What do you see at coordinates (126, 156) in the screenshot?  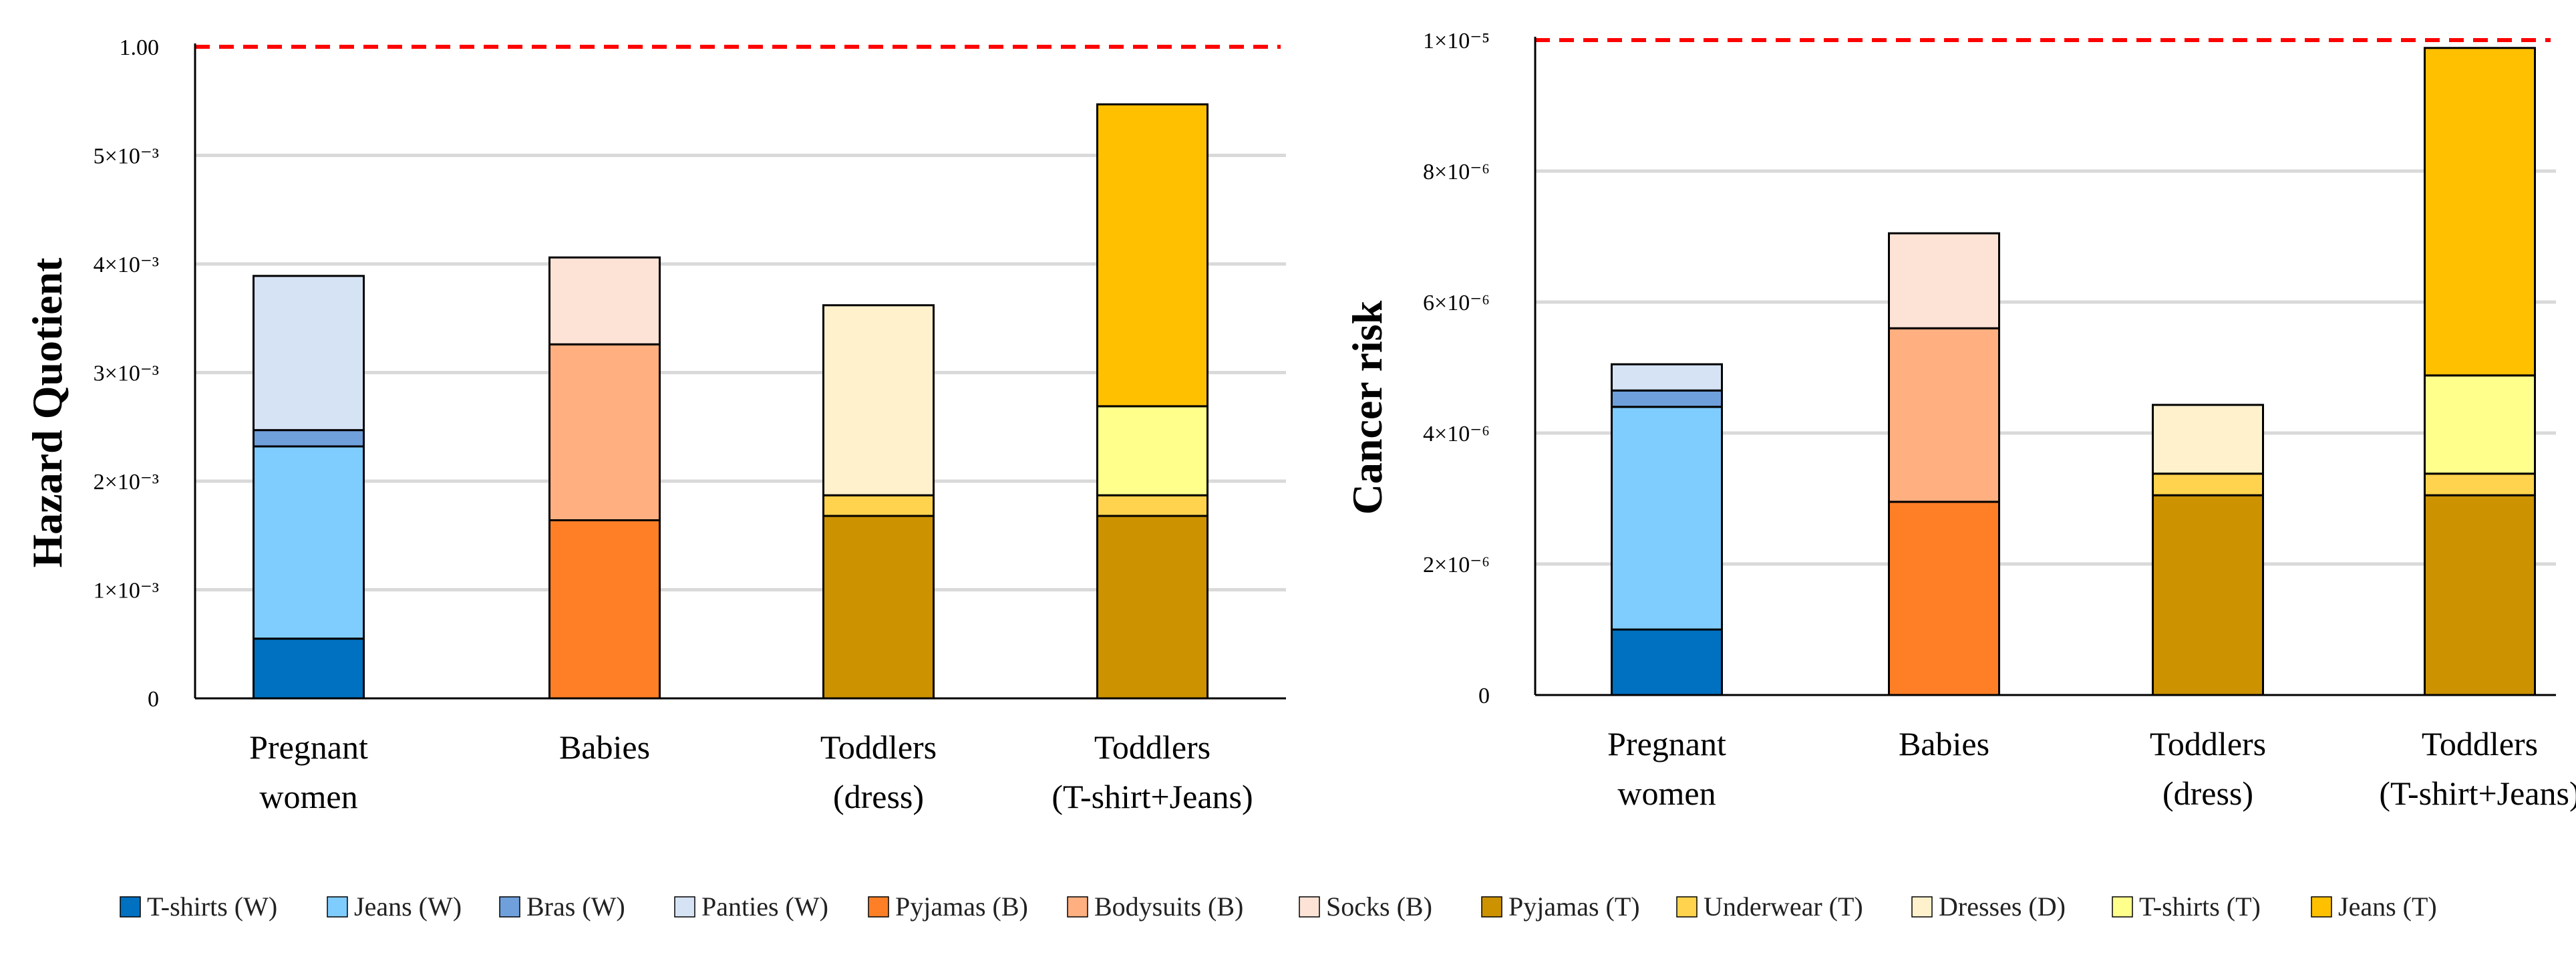 I see `y-tick-label: 5×10⁻³` at bounding box center [126, 156].